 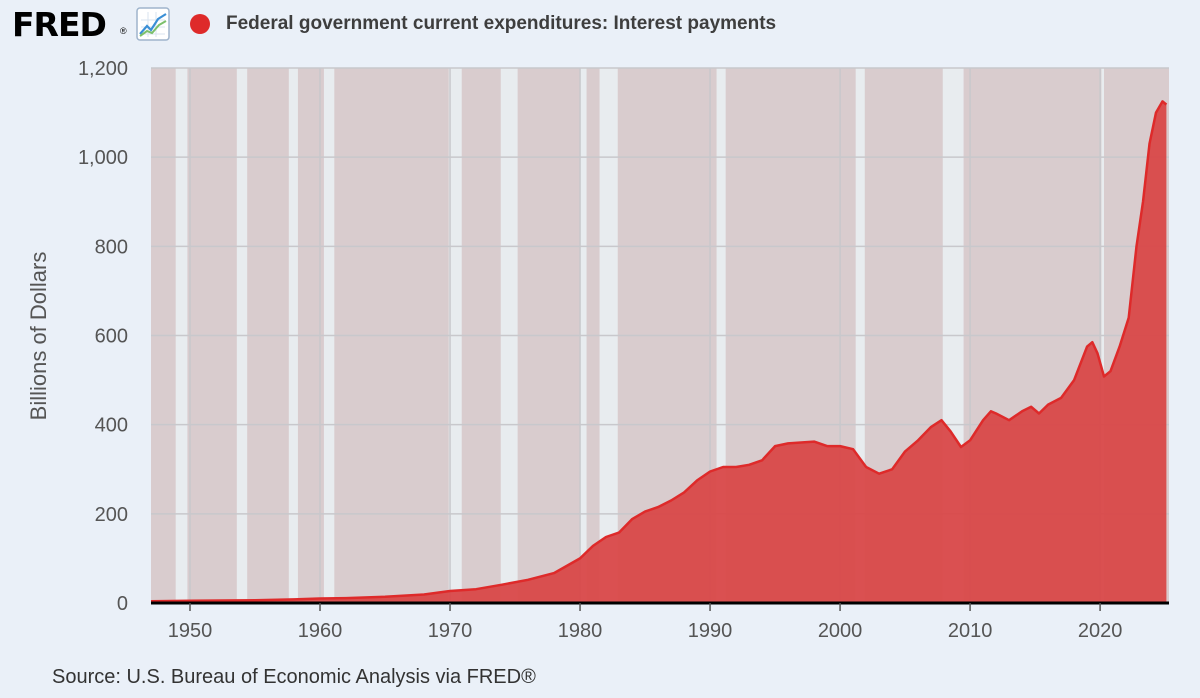 I want to click on x-tick-label: 1950, so click(x=190, y=631).